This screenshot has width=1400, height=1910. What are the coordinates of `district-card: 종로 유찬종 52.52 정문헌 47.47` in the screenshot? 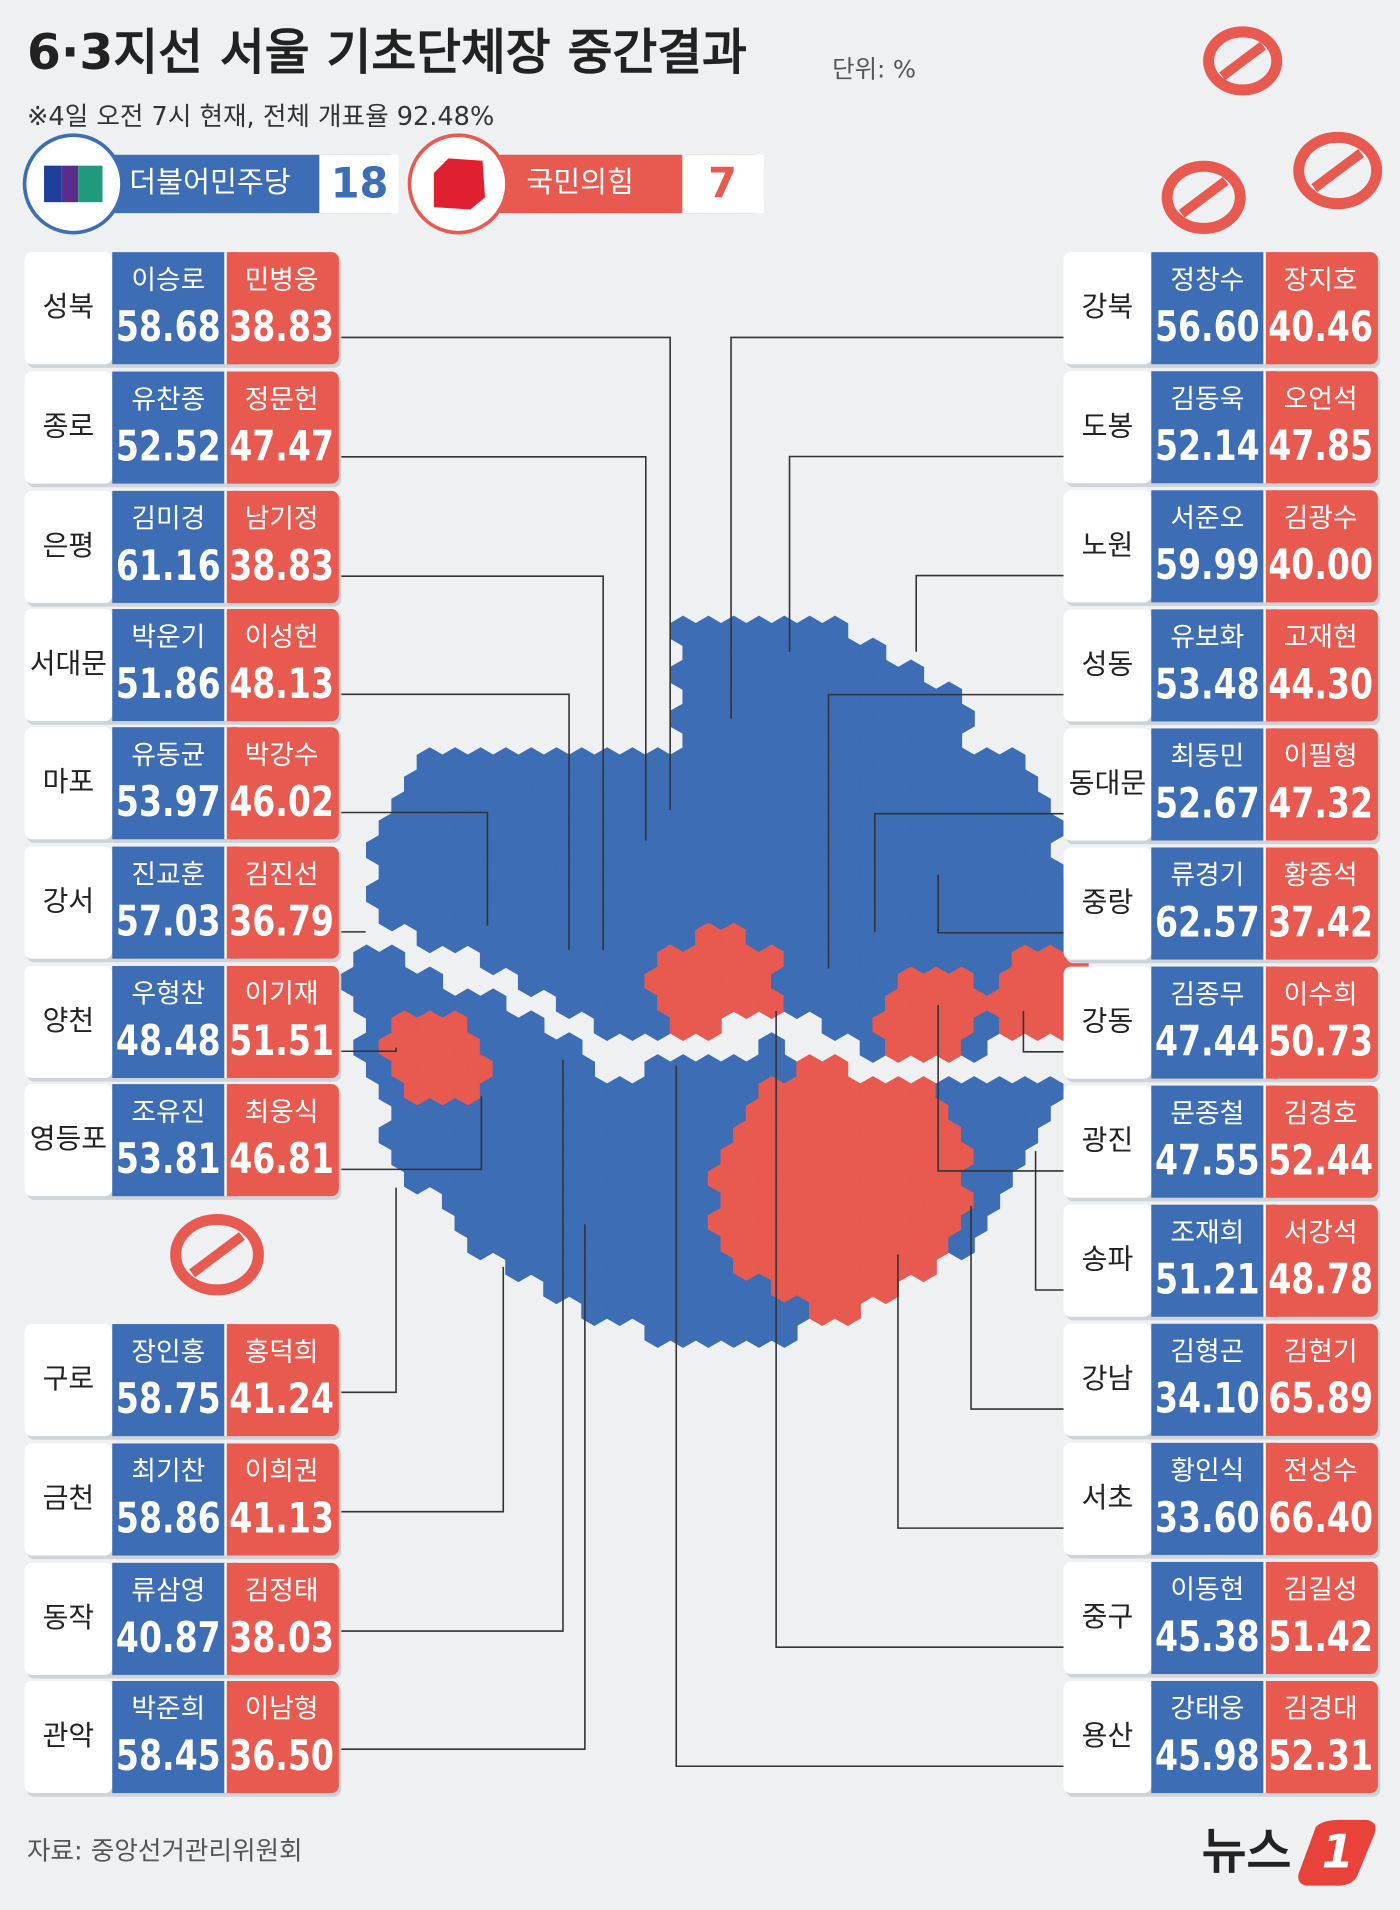 It's located at (183, 429).